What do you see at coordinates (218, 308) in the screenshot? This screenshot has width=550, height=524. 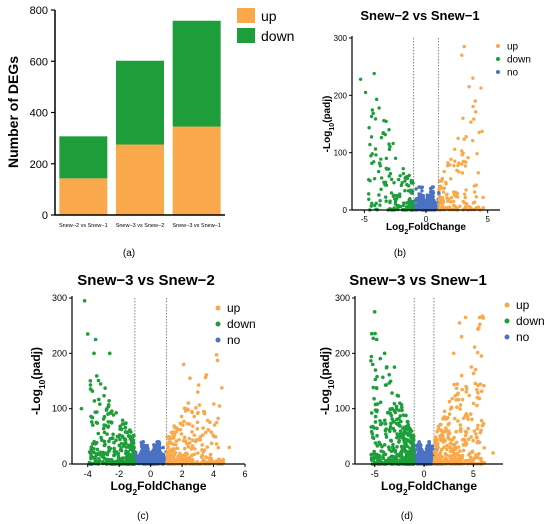 I see `legend-marker-up` at bounding box center [218, 308].